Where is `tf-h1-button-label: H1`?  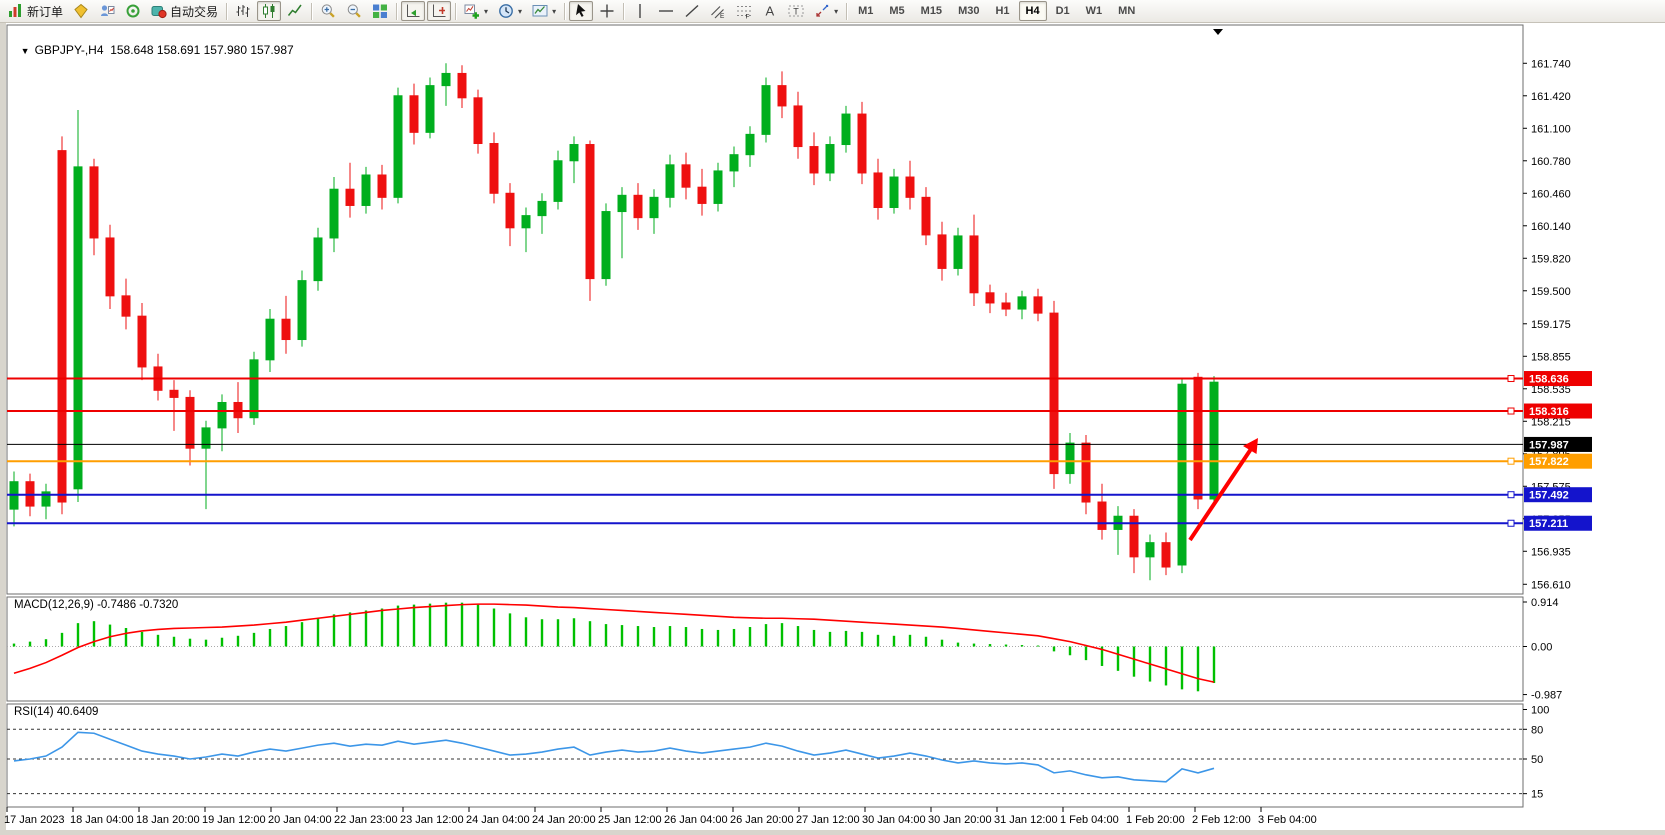 tf-h1-button-label: H1 is located at coordinates (1002, 11).